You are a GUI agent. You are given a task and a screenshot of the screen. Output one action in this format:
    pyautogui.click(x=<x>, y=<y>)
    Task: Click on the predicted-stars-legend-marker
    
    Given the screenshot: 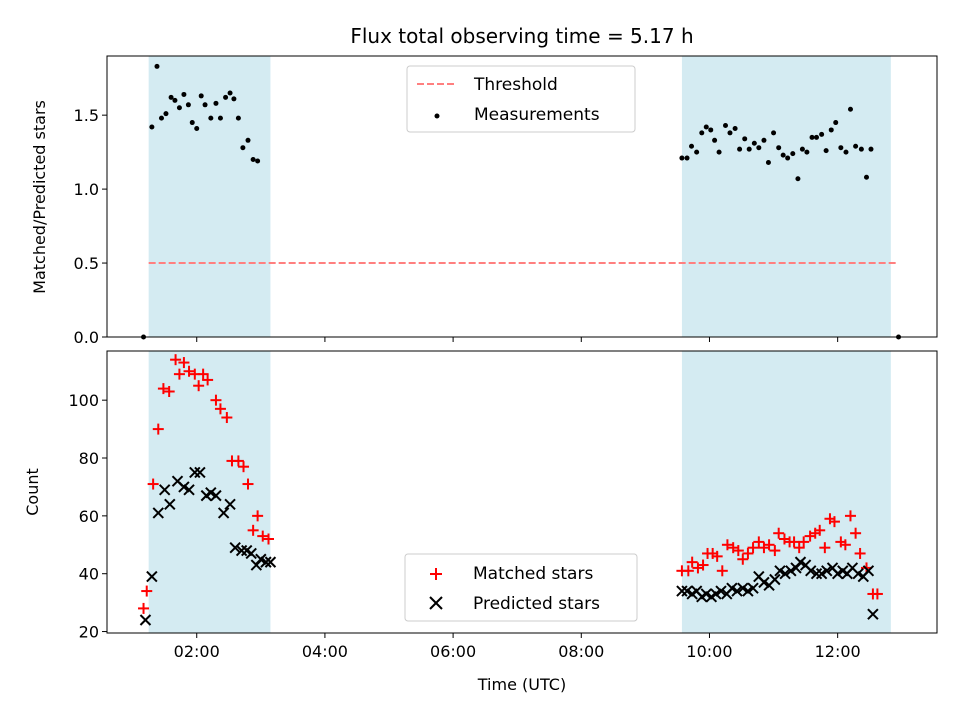 What is the action you would take?
    pyautogui.click(x=436, y=603)
    